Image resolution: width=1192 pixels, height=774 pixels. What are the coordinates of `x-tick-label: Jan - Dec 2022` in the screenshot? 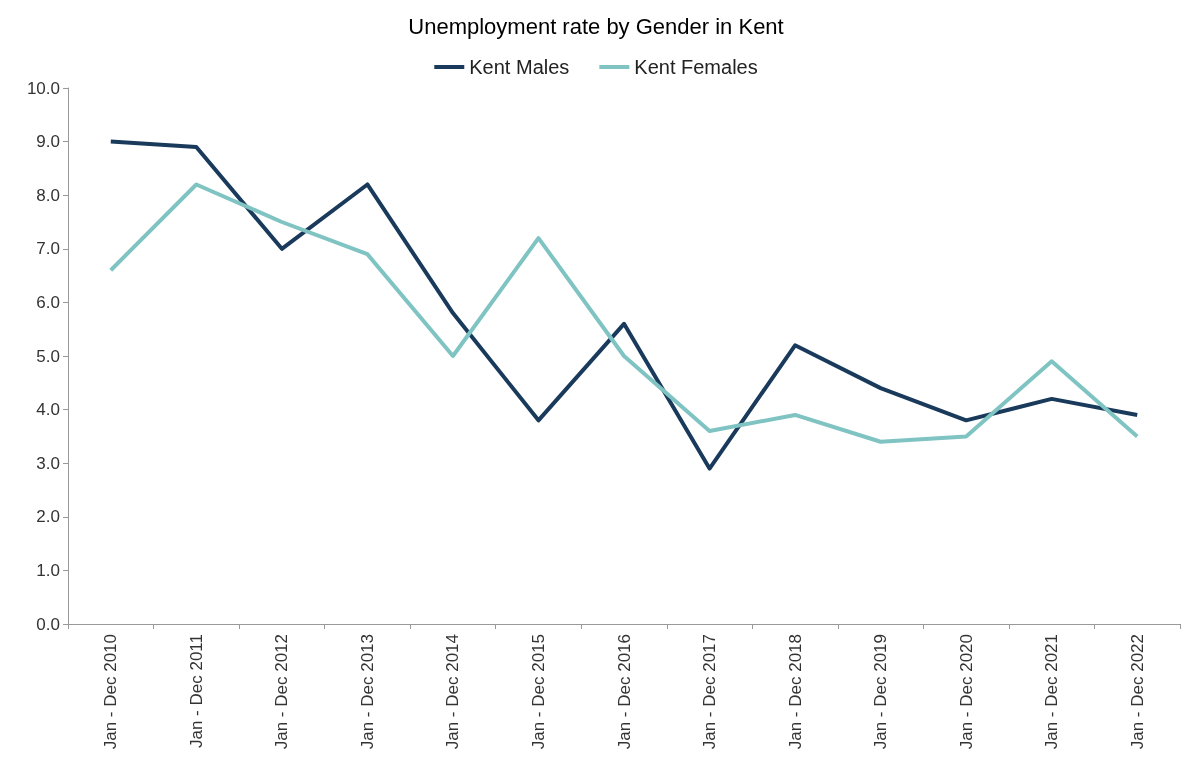 It's located at (1137, 692).